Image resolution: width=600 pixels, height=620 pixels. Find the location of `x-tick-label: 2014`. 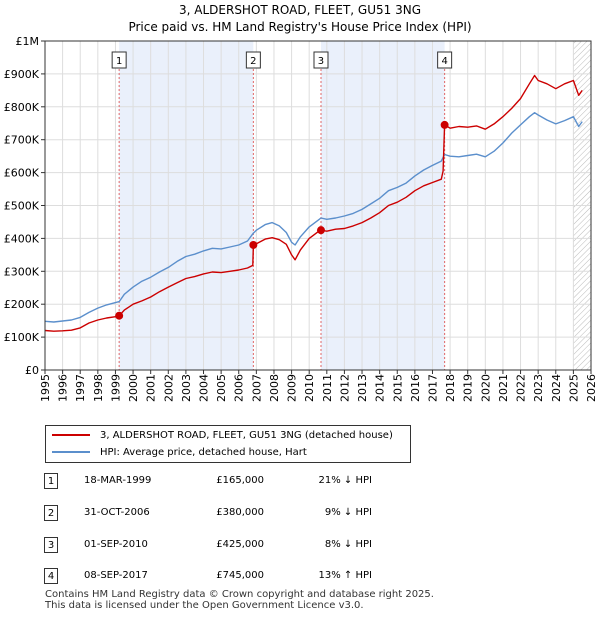

x-tick-label: 2014 is located at coordinates (380, 388).